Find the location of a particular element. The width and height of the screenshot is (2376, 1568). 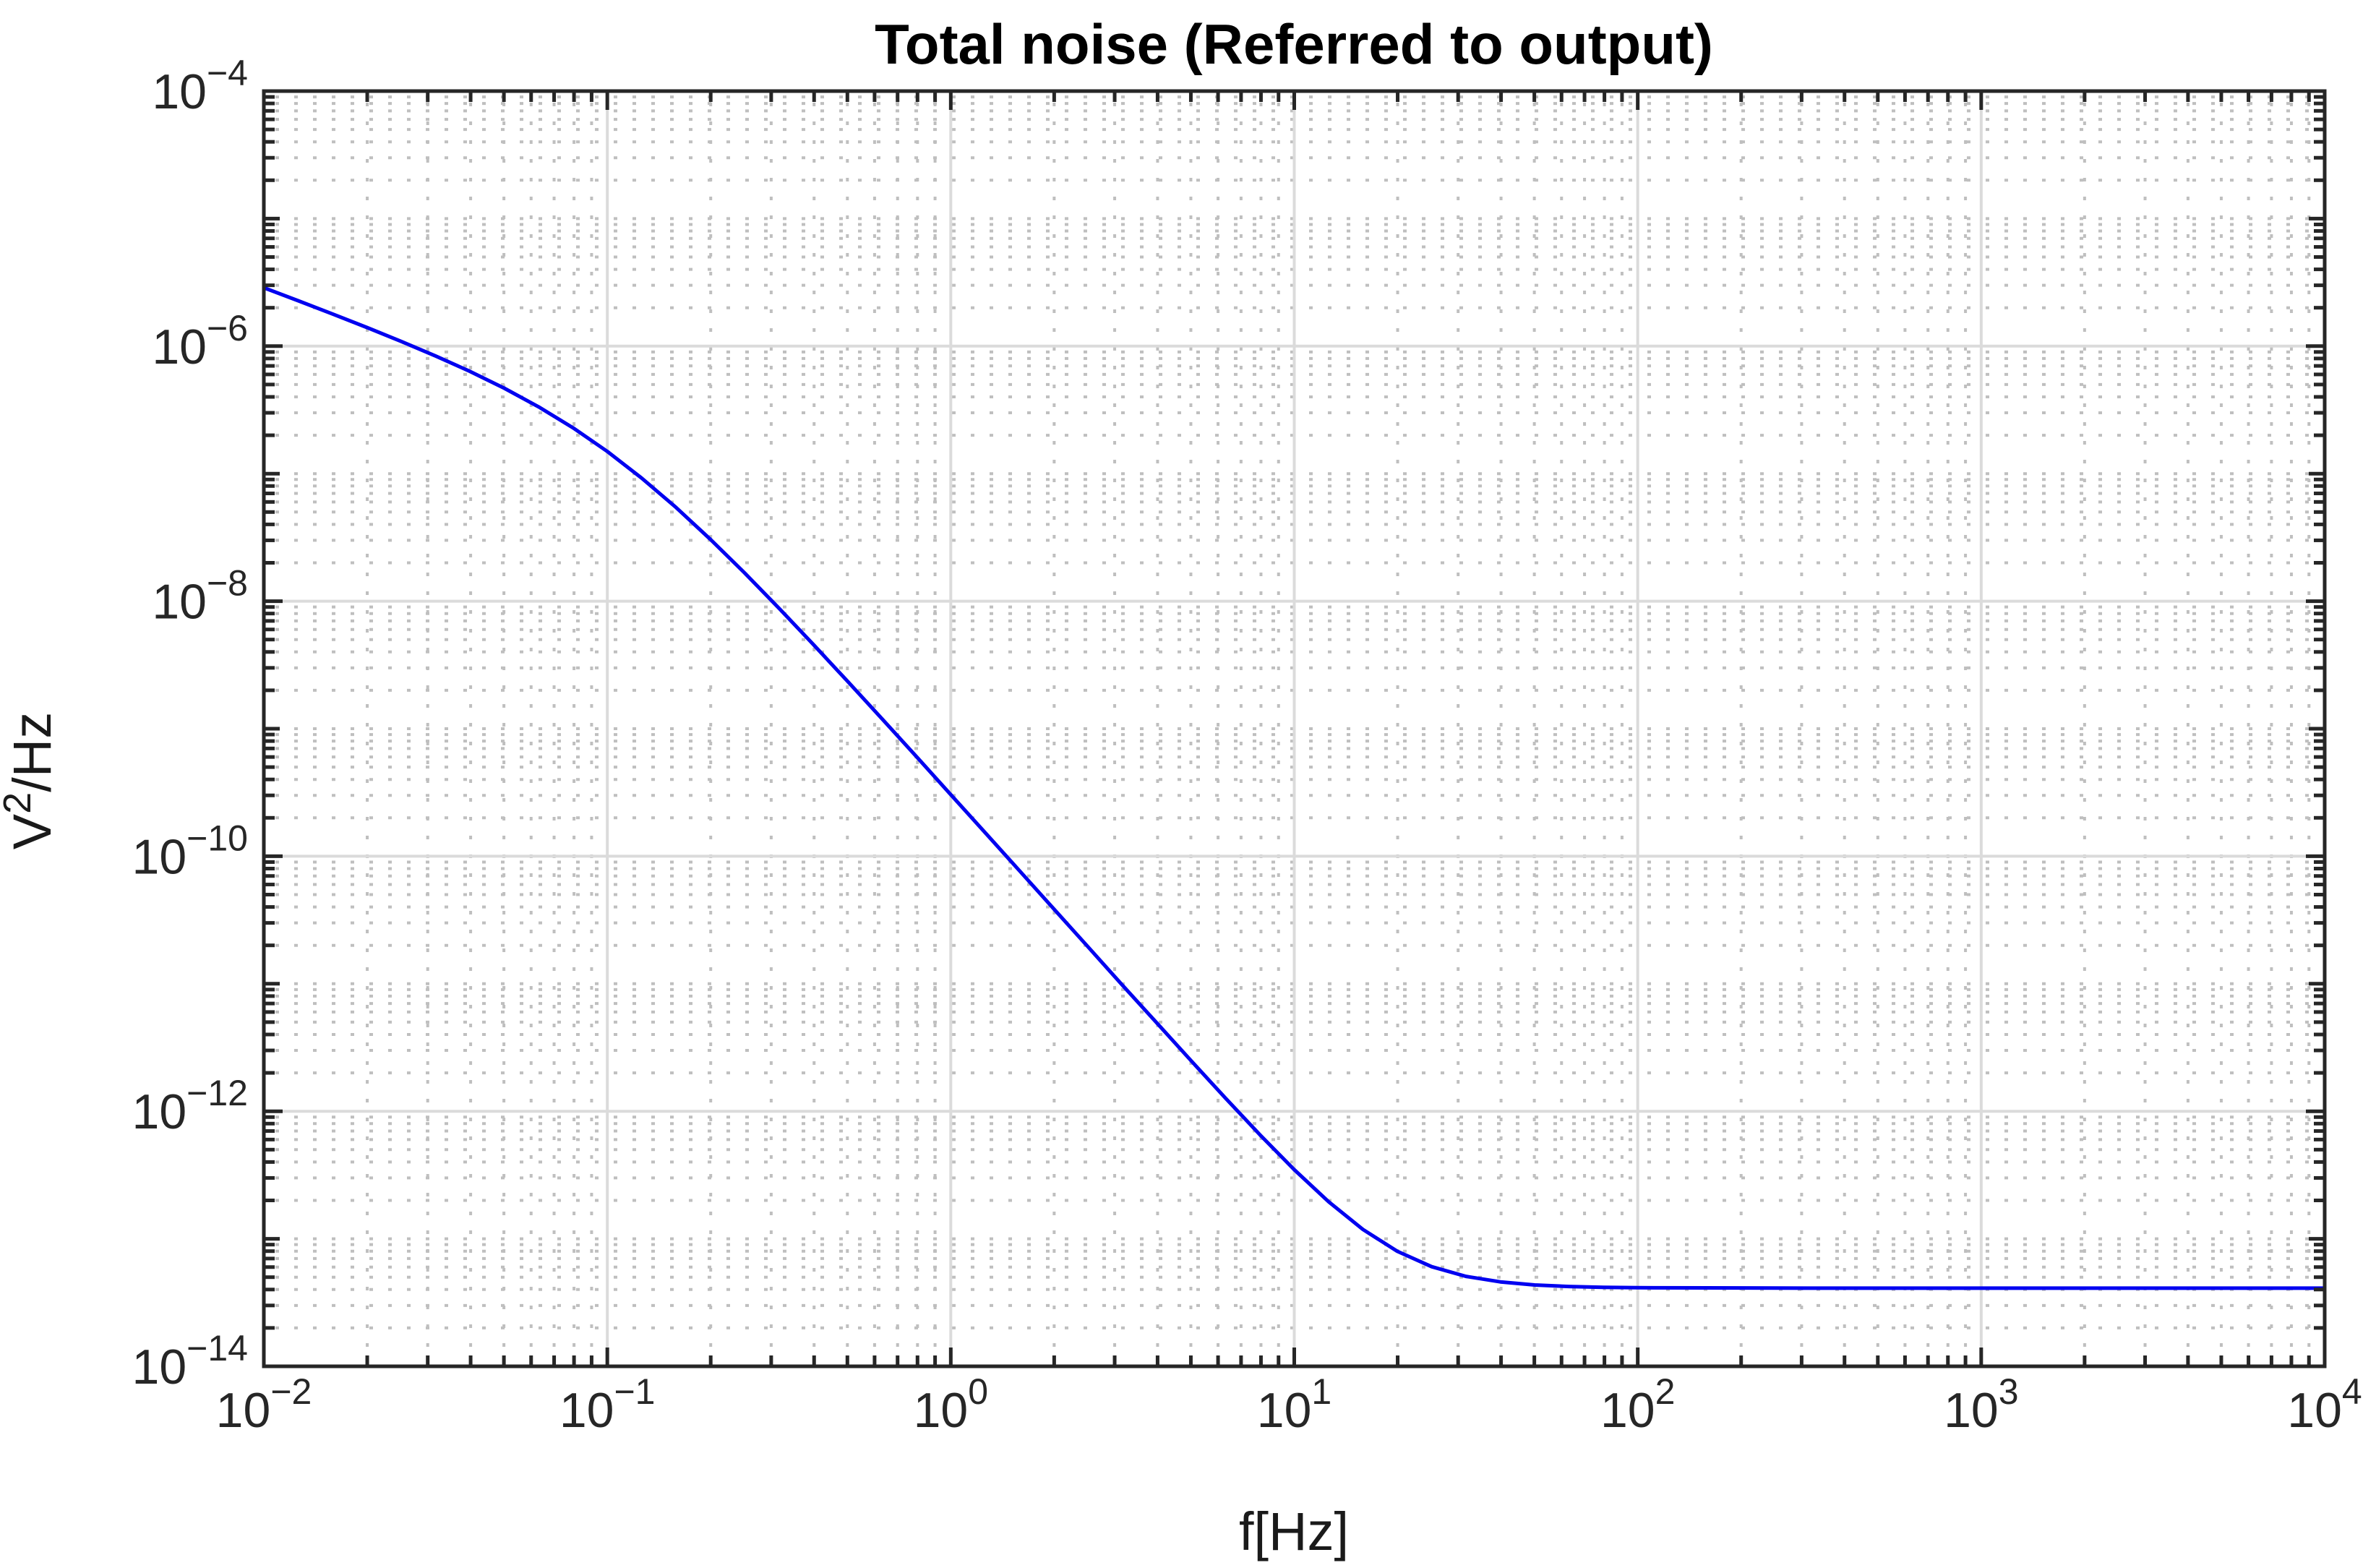

x-tick-label: 10⁻² is located at coordinates (264, 1404).